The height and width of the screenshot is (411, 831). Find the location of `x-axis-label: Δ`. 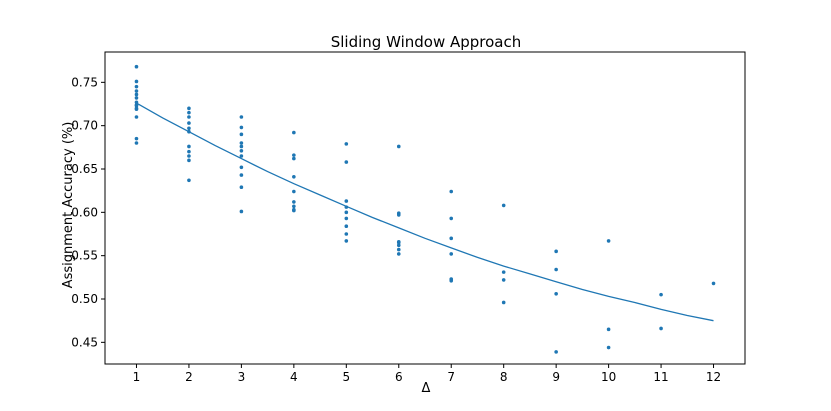

x-axis-label: Δ is located at coordinates (426, 388).